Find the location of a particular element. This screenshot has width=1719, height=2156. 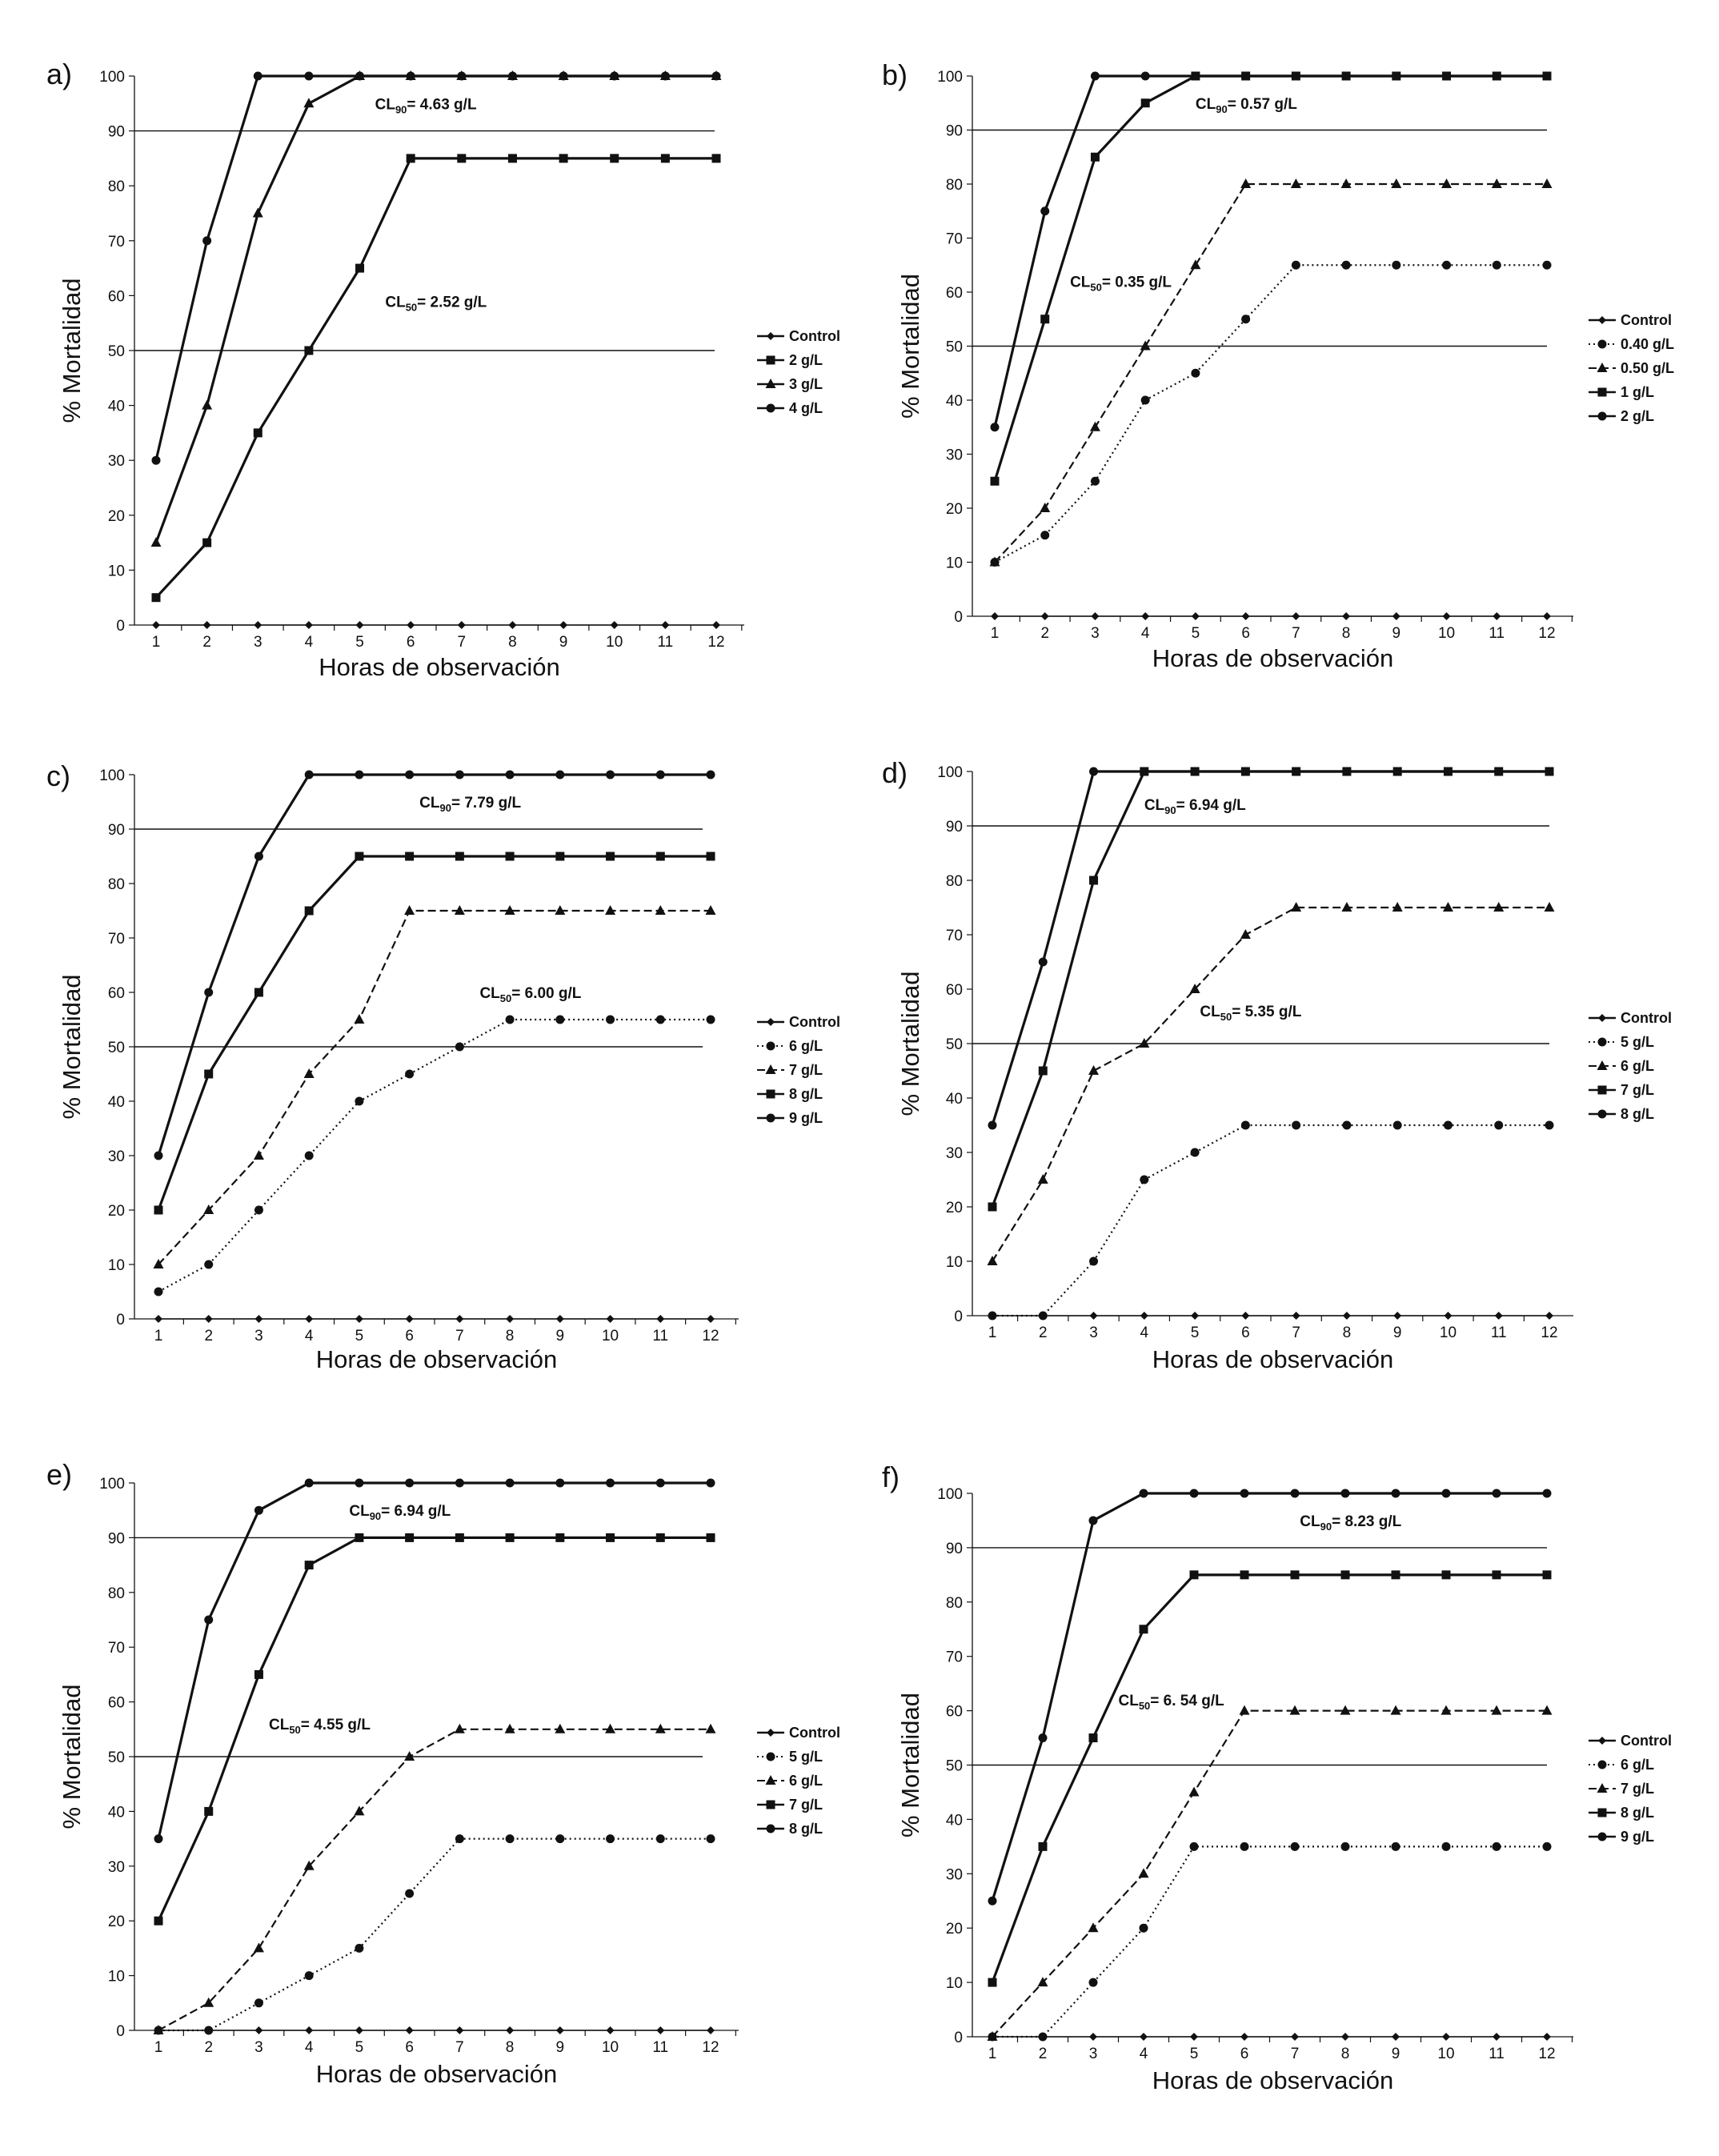

legend-item: 7 g/L is located at coordinates (790, 1070).